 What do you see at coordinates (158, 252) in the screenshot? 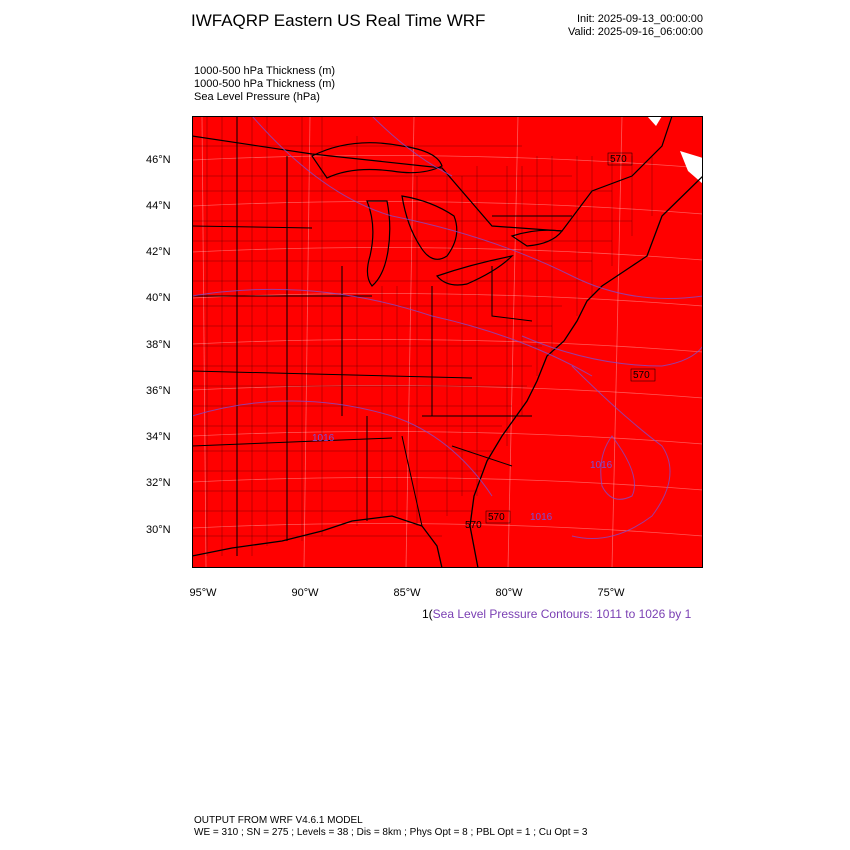
I see `lat-label-42: 42°N` at bounding box center [158, 252].